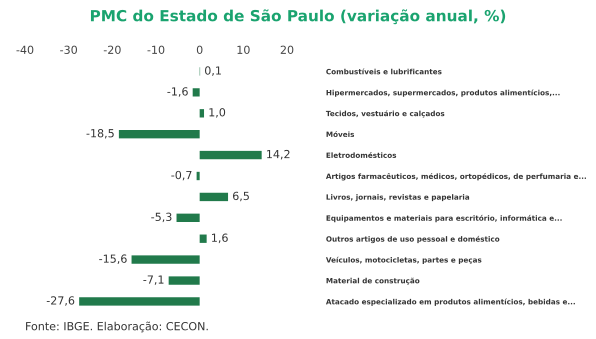 Image resolution: width=596 pixels, height=339 pixels. Describe the element at coordinates (298, 16) in the screenshot. I see `chart-title: PMC do Estado de São Paulo (variação anual, %)` at that location.